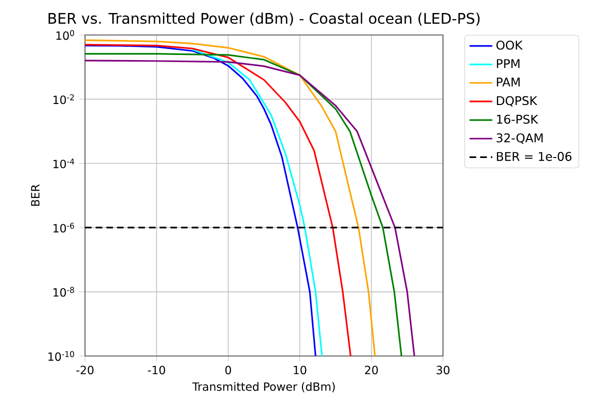  Describe the element at coordinates (157, 370) in the screenshot. I see `x-tick-label: -10` at that location.